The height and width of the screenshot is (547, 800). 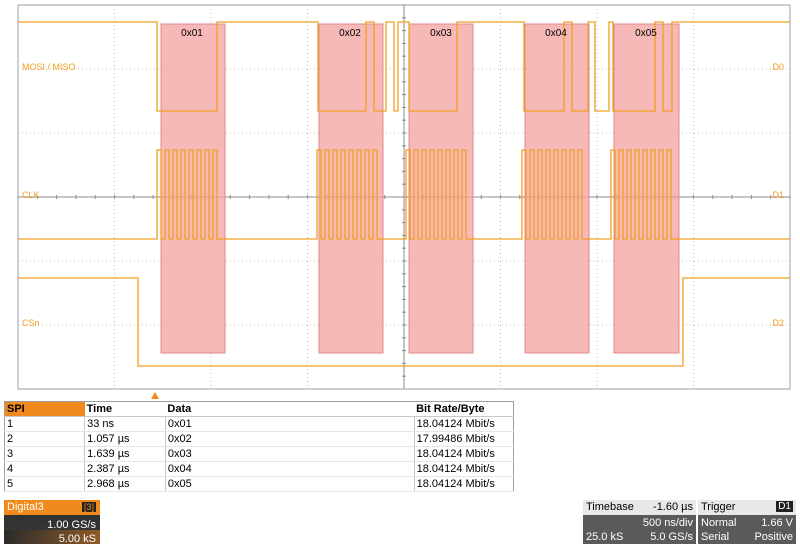 What do you see at coordinates (192, 33) in the screenshot?
I see `byte-label: 0x01` at bounding box center [192, 33].